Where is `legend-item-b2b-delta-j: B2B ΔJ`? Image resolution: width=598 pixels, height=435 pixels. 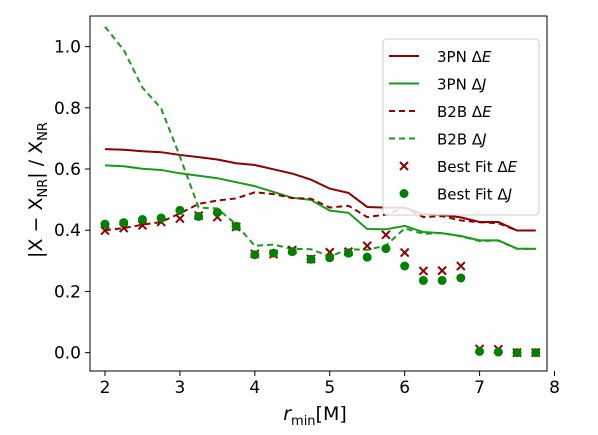 legend-item-b2b-delta-j: B2B ΔJ is located at coordinates (438, 140).